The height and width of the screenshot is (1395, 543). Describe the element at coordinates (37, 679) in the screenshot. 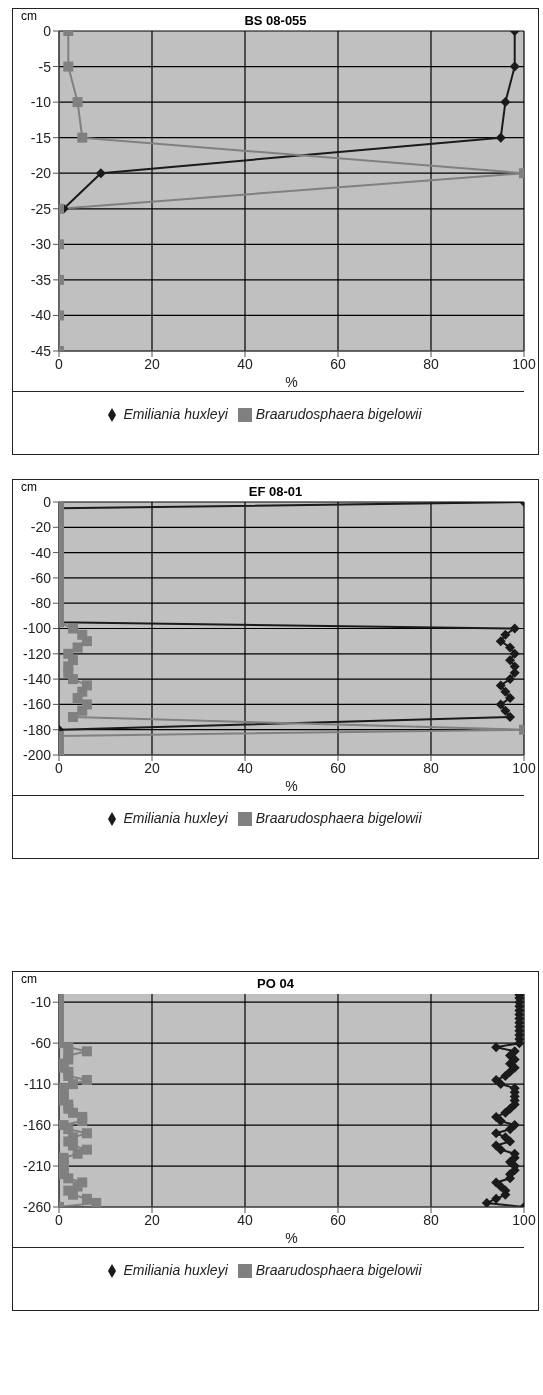

I see `y-tick-label: -140` at that location.